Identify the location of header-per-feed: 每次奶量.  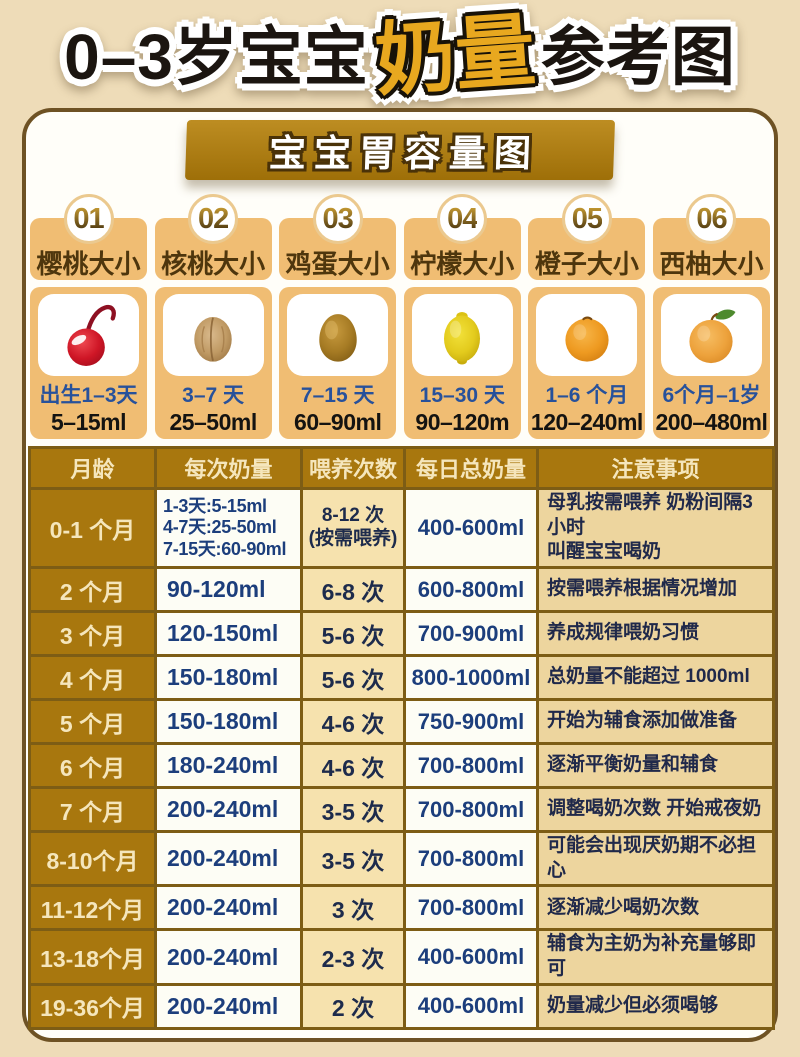
(228, 468).